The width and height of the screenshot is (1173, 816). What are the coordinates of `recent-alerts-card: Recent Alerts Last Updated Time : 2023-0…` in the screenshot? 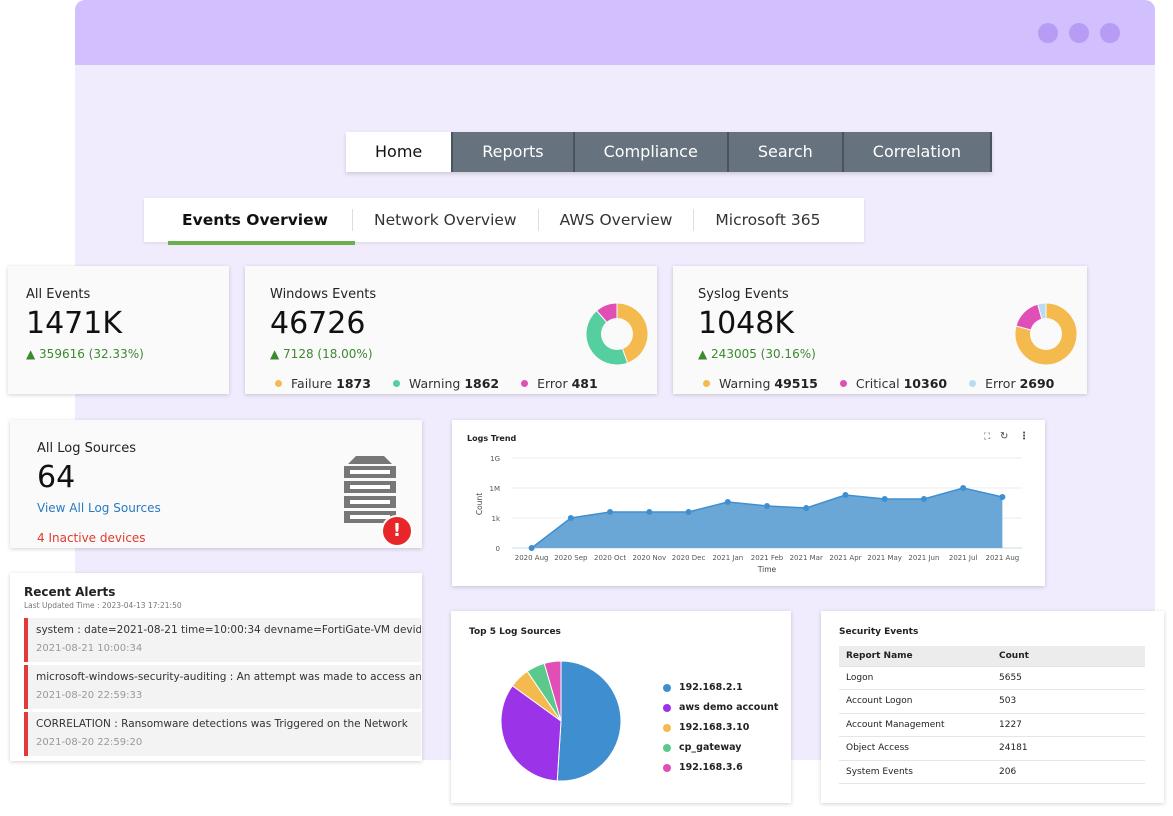 It's located at (216, 667).